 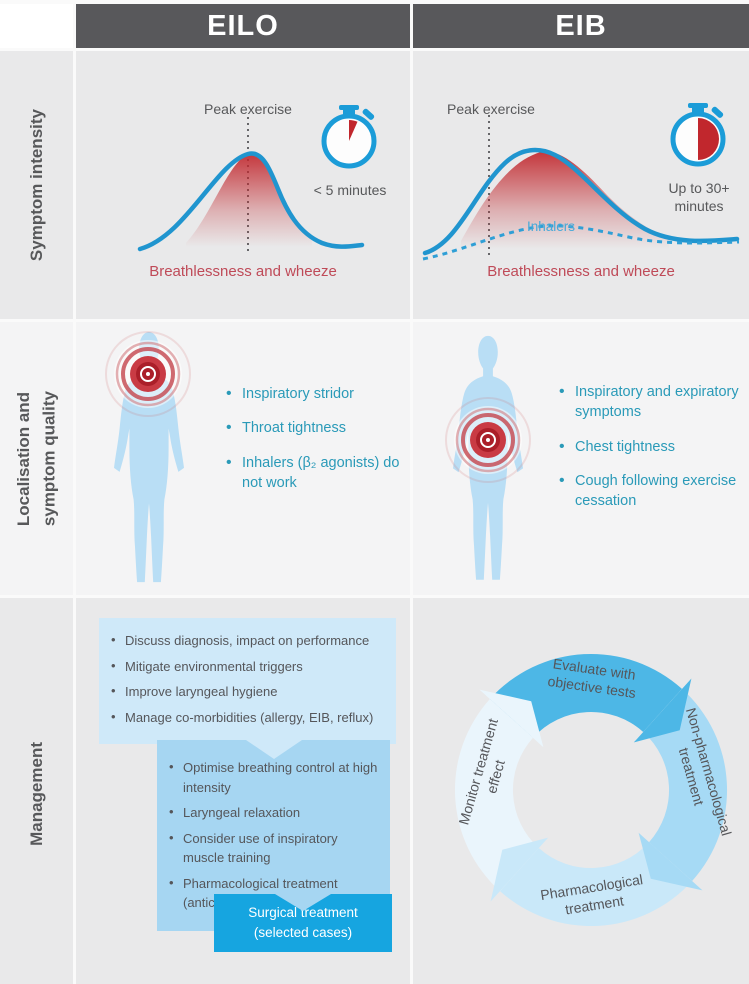 What do you see at coordinates (315, 473) in the screenshot?
I see `list-item: Inhalers (β₂ agonists) do not work` at bounding box center [315, 473].